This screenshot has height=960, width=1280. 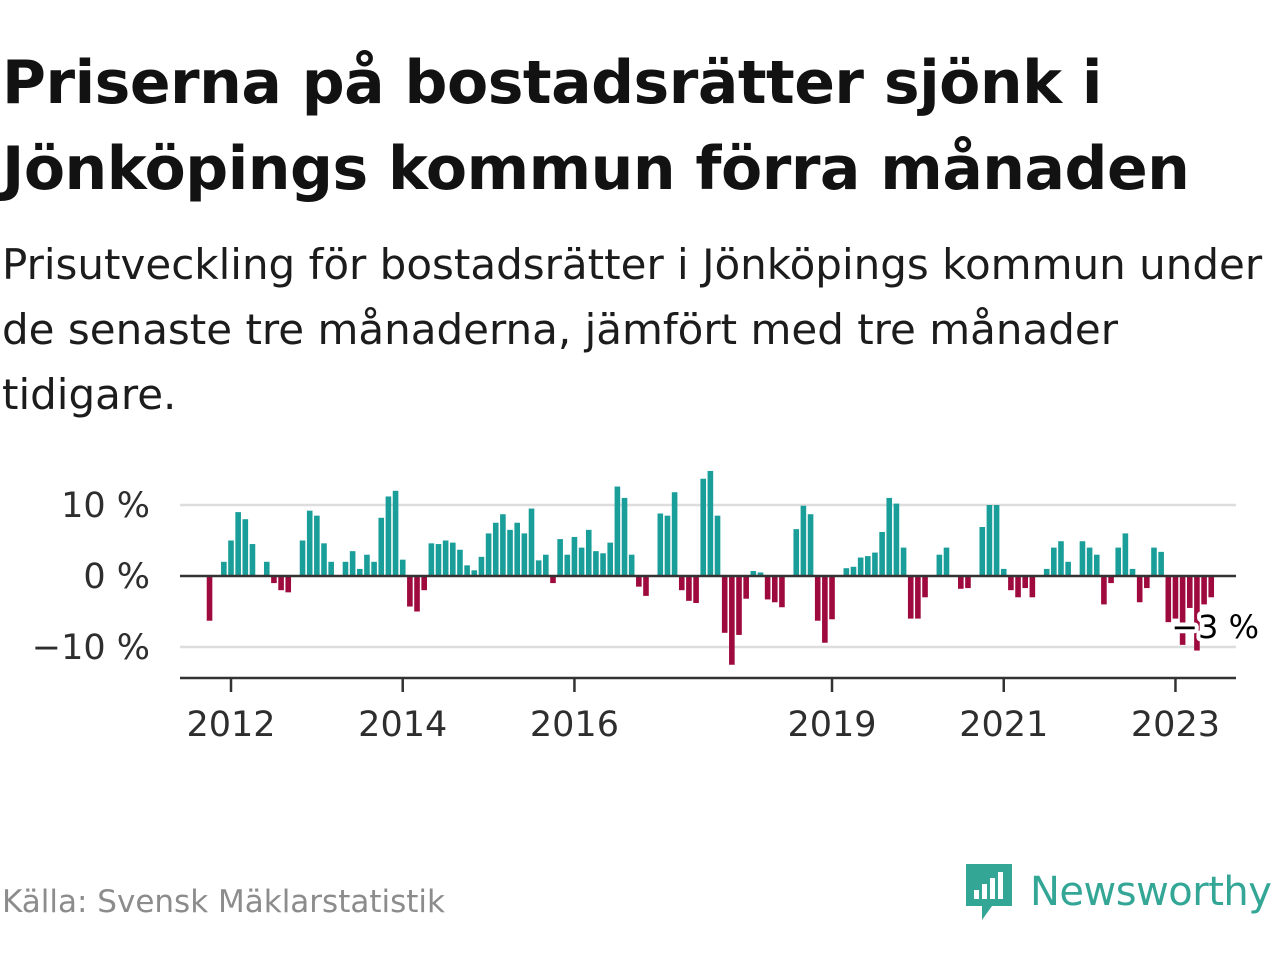 I want to click on x-tick-label: 2016, so click(x=574, y=722).